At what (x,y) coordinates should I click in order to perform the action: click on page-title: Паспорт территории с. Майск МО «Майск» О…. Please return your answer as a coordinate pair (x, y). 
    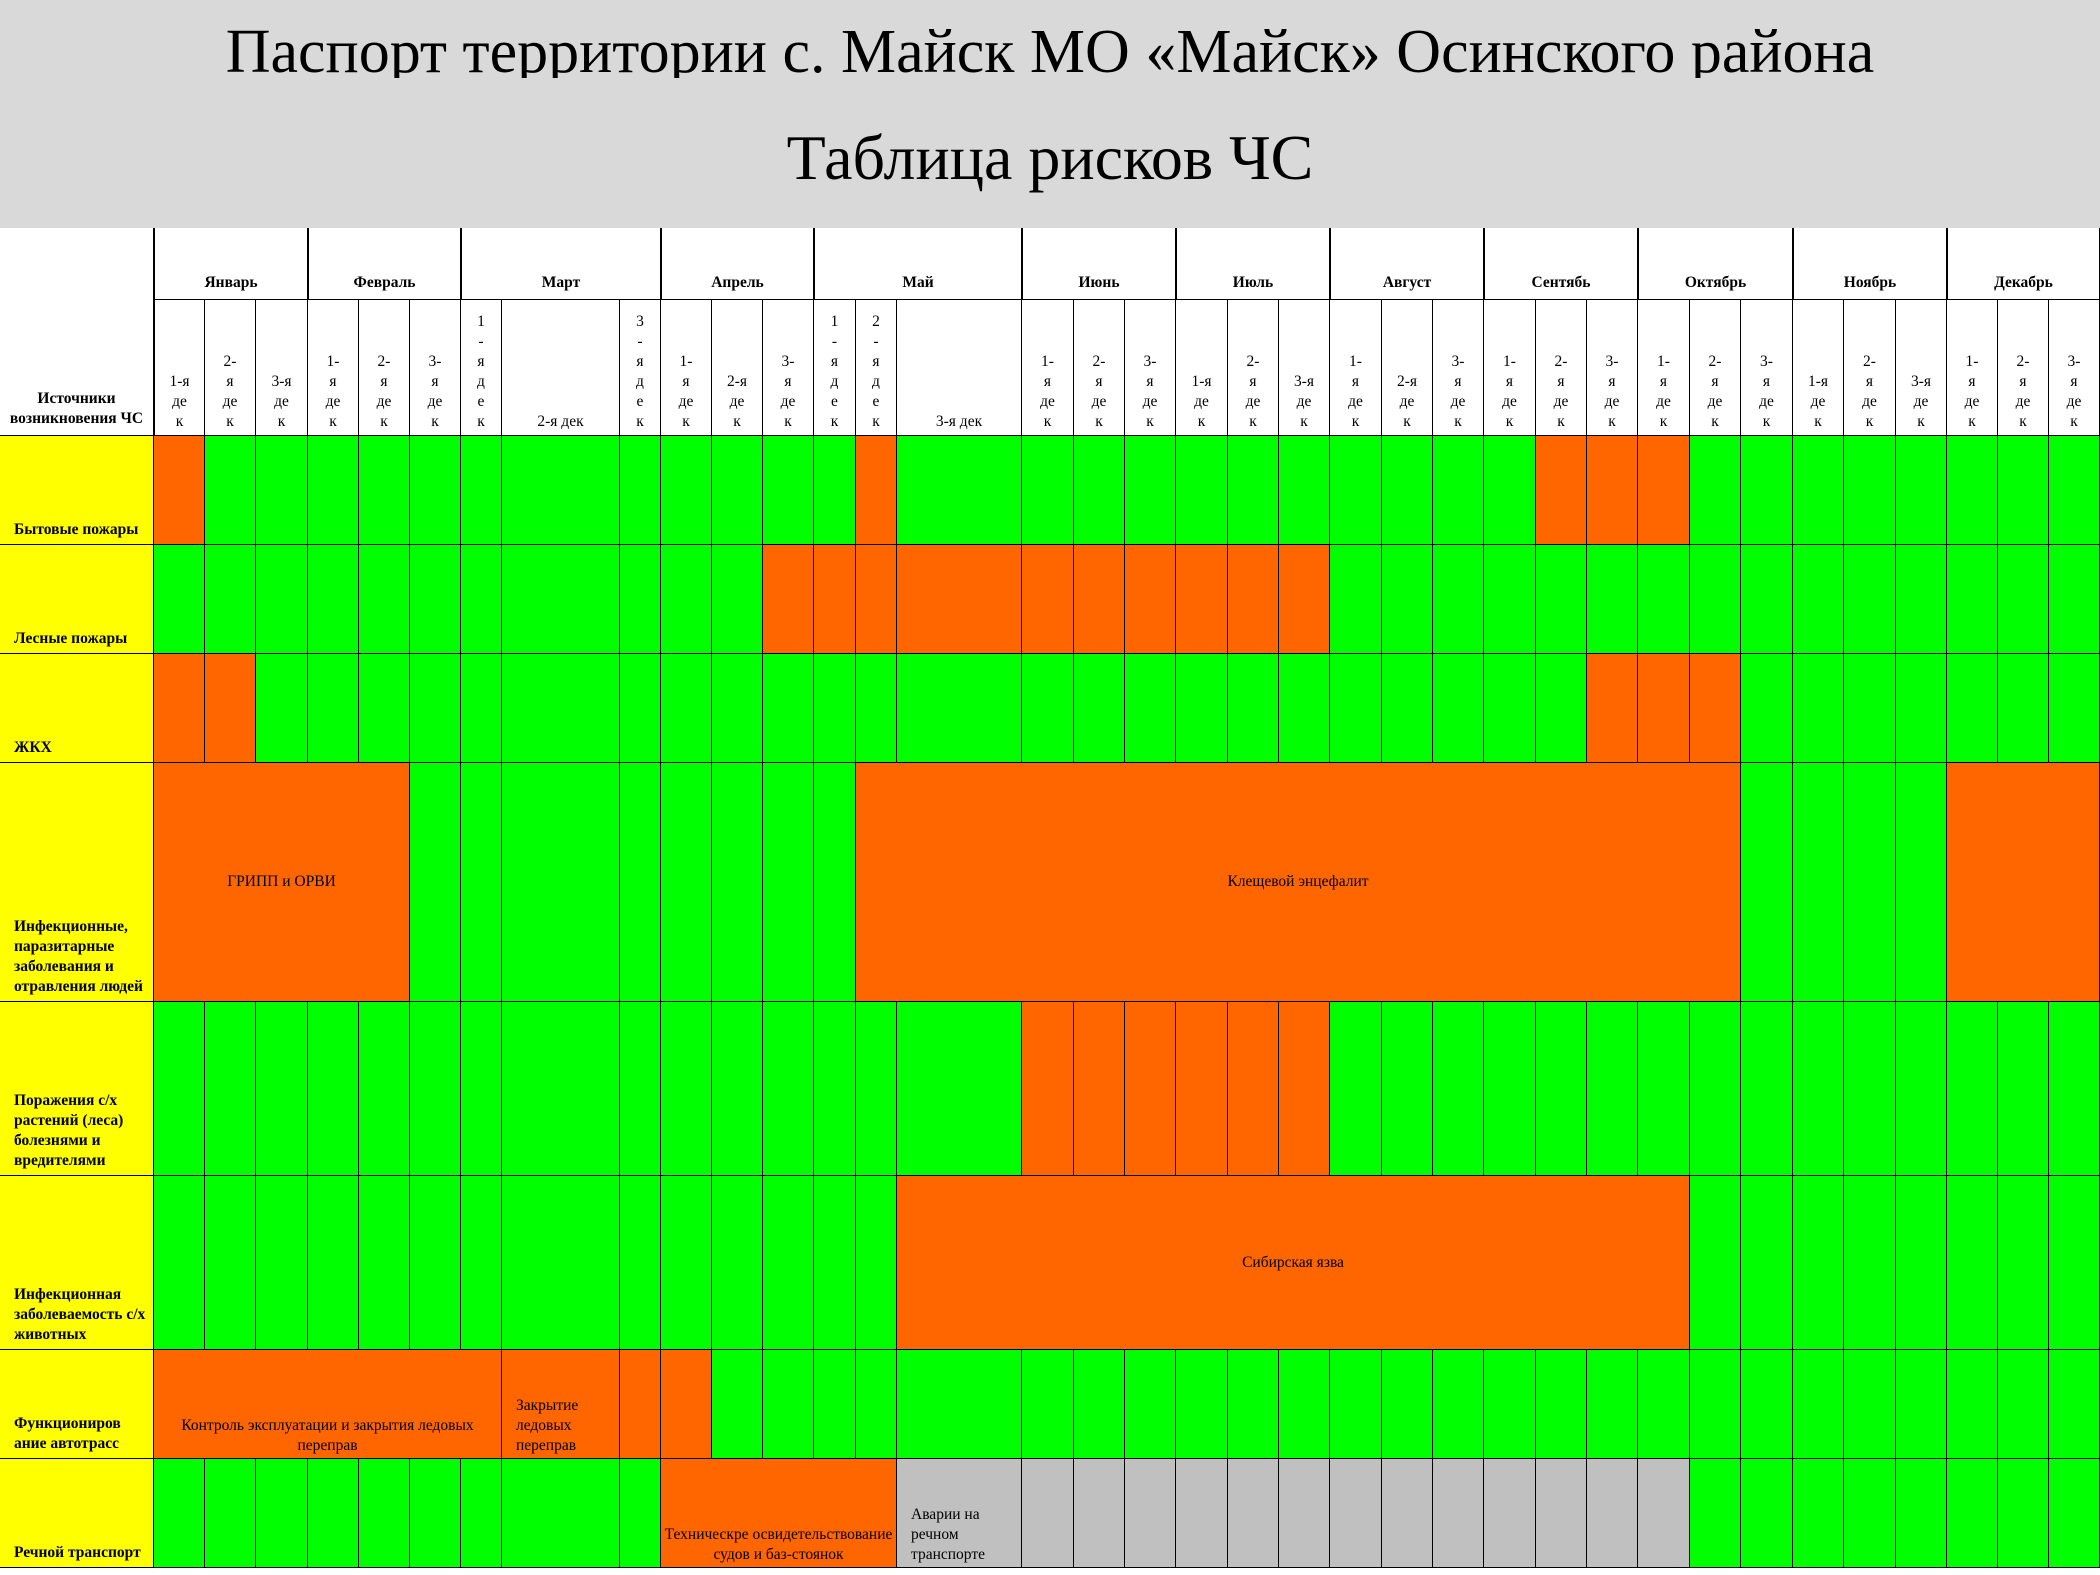
    Looking at the image, I should click on (1050, 48).